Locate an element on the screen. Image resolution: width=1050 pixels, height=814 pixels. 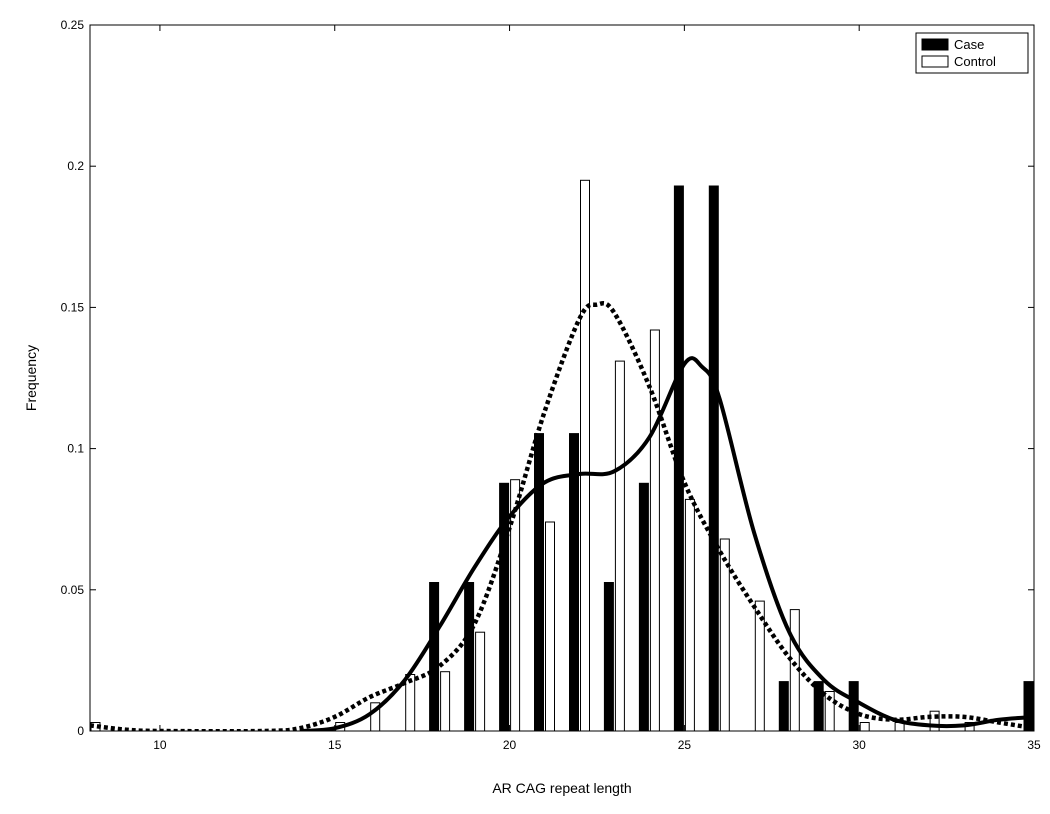
legend-label-control: Control is located at coordinates (975, 61).